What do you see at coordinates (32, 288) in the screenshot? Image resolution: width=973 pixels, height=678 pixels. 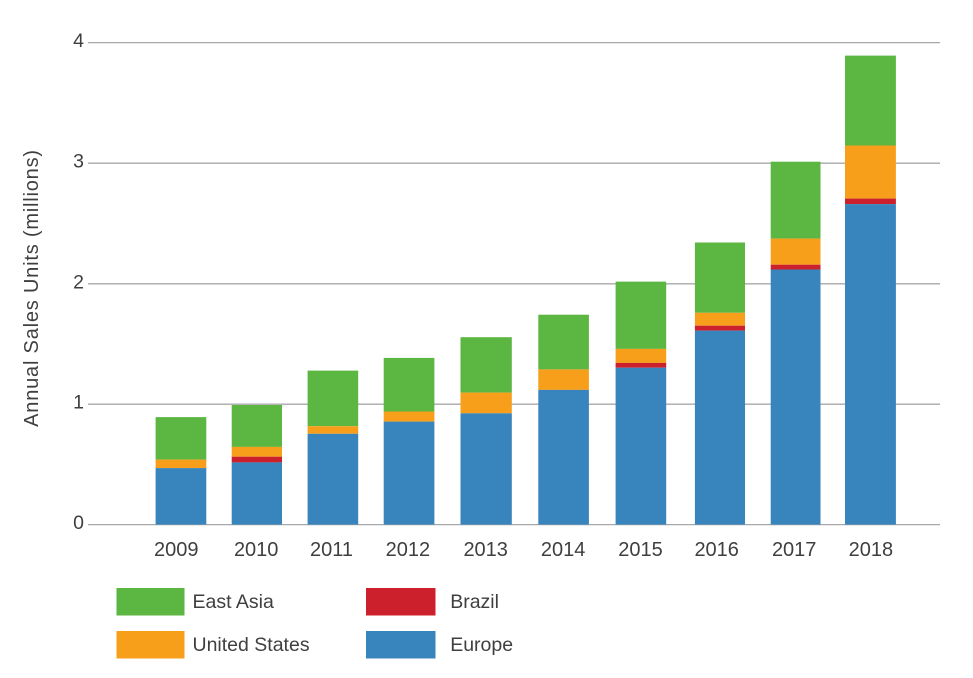 I see `svg-text: Annual Sales Units (millions)` at bounding box center [32, 288].